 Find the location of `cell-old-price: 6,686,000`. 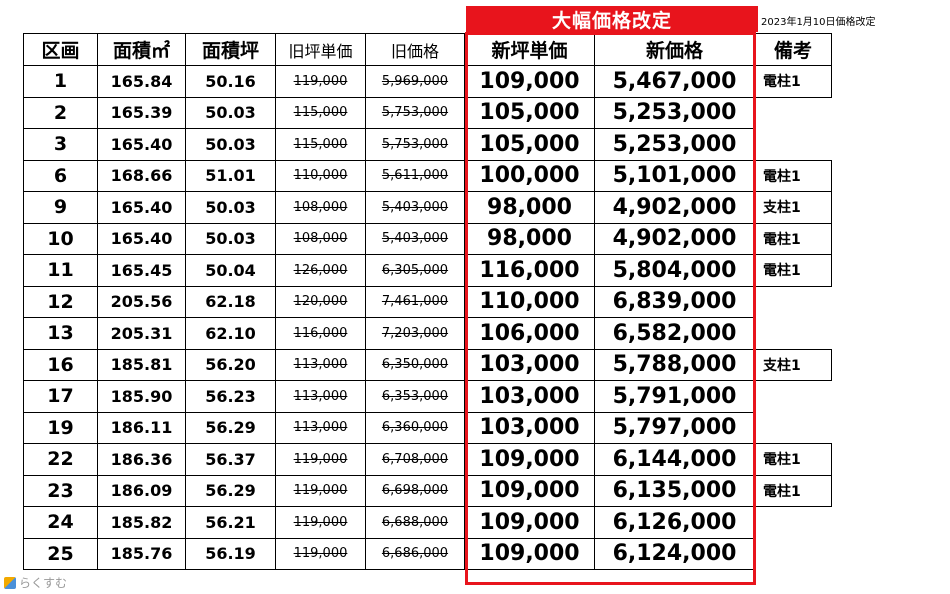

cell-old-price: 6,686,000 is located at coordinates (415, 553).